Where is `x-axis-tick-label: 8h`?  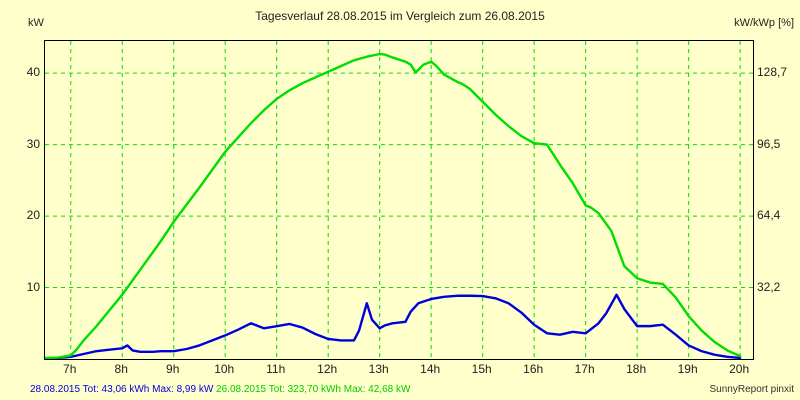
x-axis-tick-label: 8h is located at coordinates (121, 369).